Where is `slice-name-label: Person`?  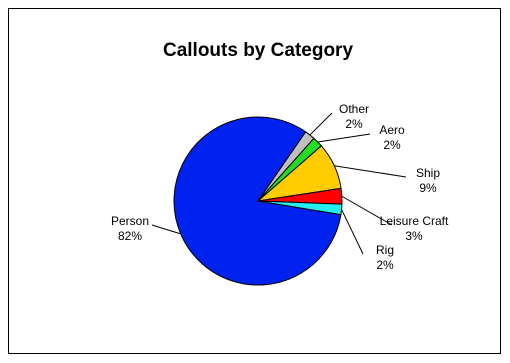 slice-name-label: Person is located at coordinates (130, 221).